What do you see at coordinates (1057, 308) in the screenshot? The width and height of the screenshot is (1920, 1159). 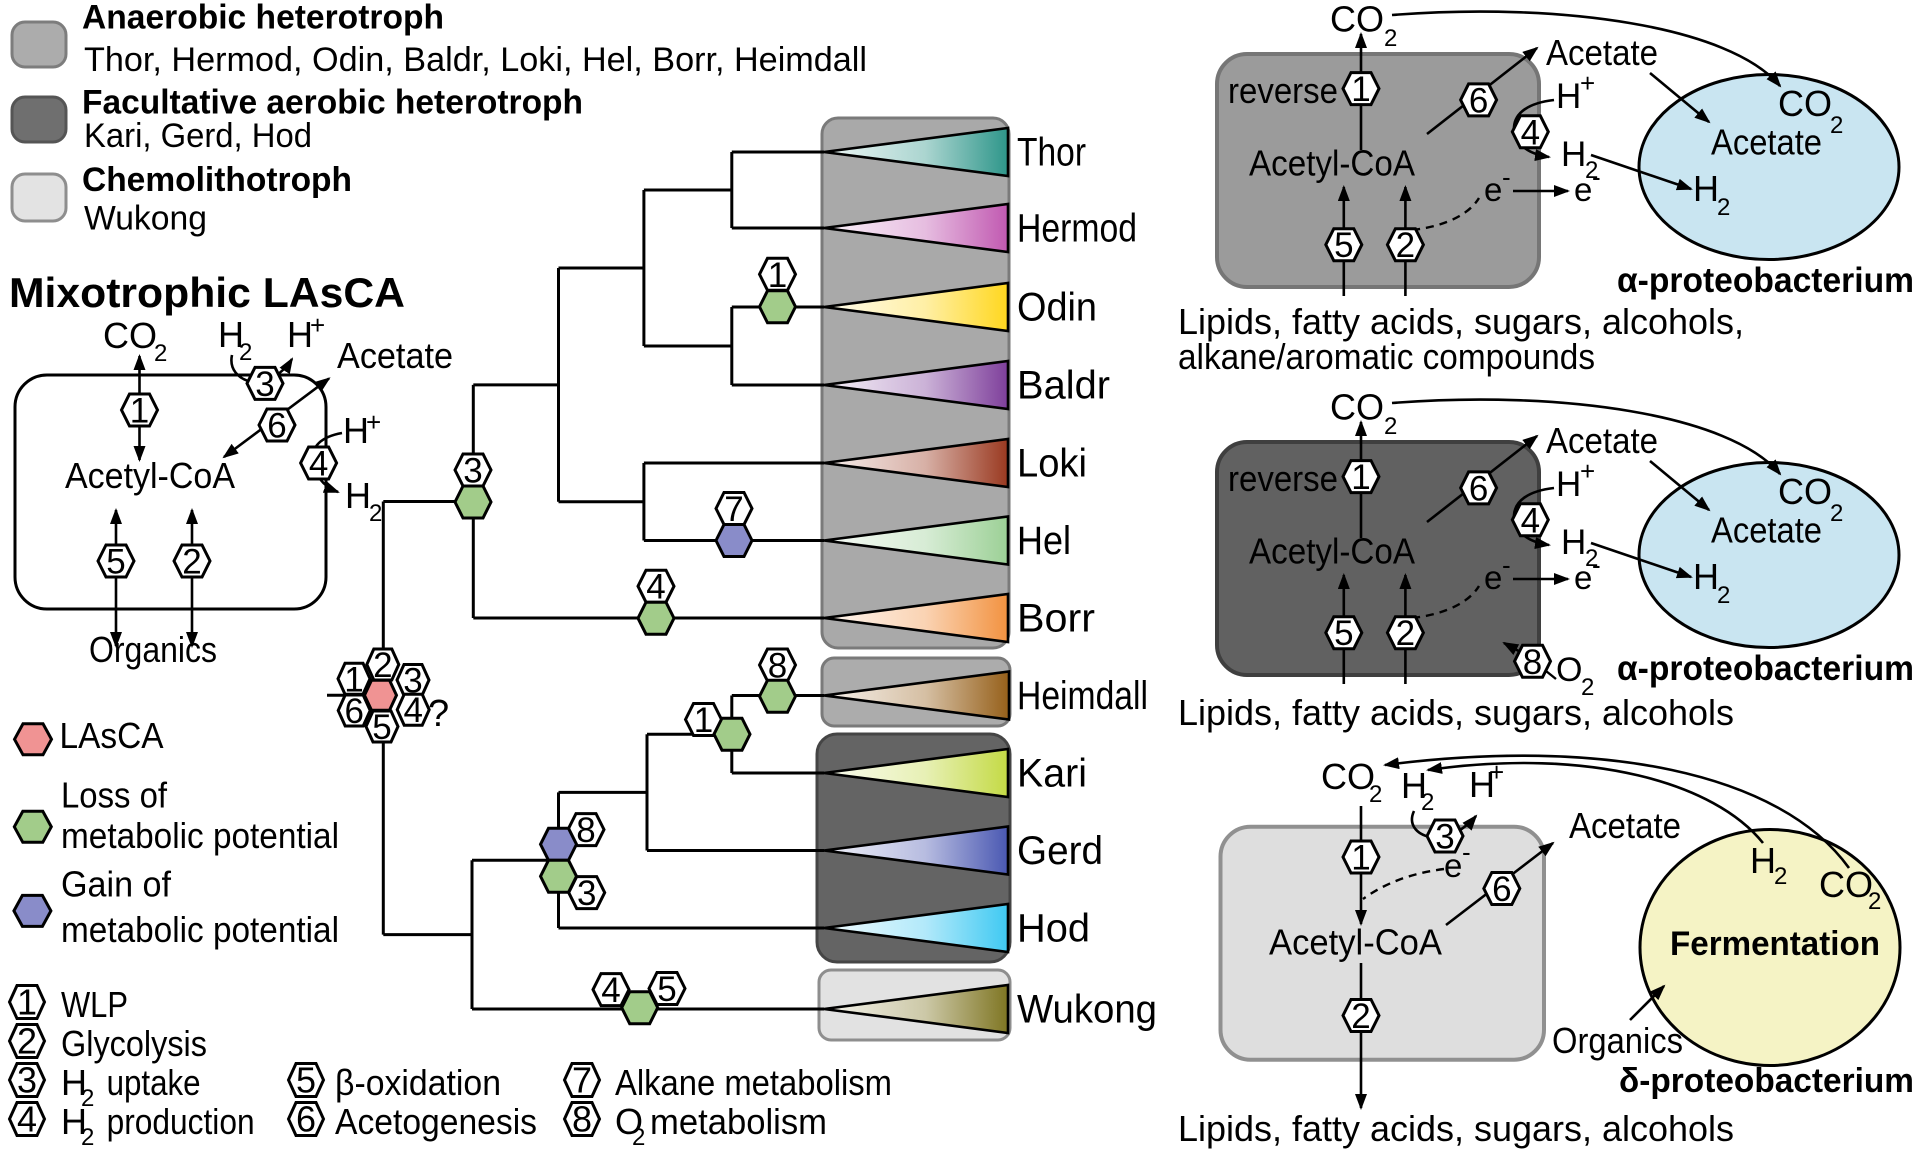 I see `svg-text: Odin` at bounding box center [1057, 308].